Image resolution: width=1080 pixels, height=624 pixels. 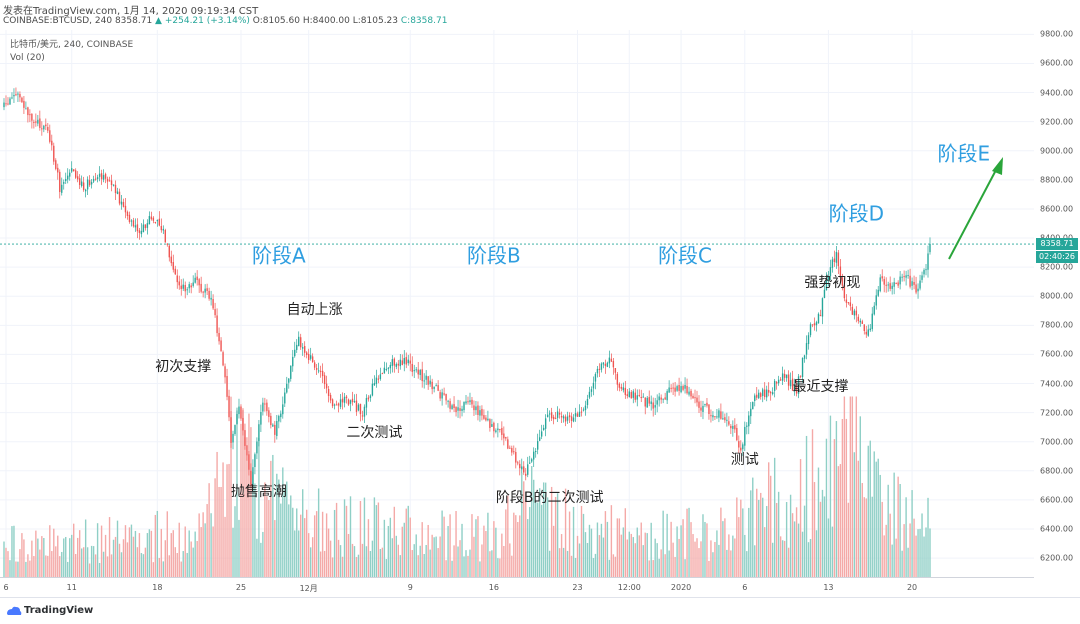 I want to click on phase-b-label: 阶段B, so click(x=494, y=255).